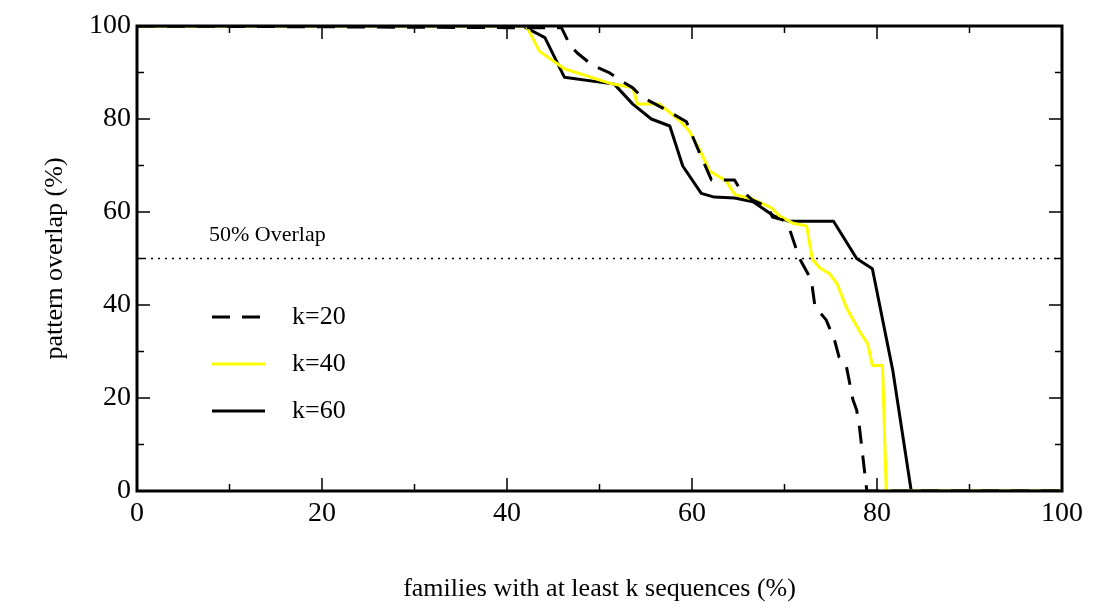  What do you see at coordinates (117, 396) in the screenshot?
I see `y-tick-label: 20` at bounding box center [117, 396].